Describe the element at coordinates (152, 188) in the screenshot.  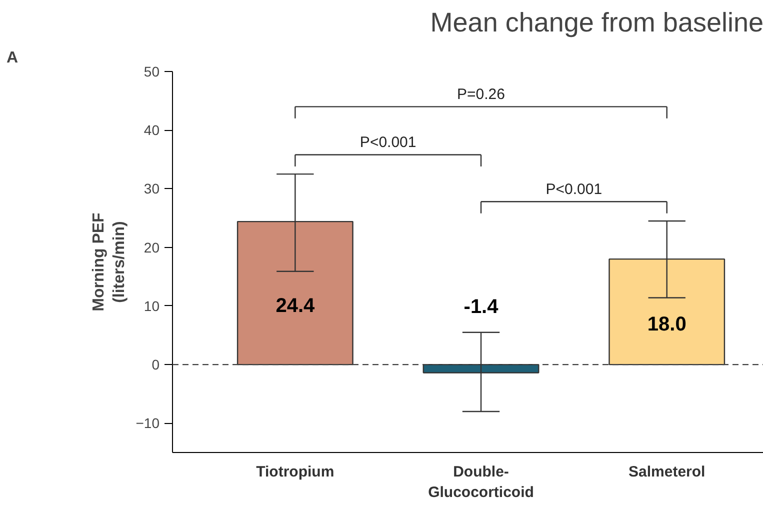
I see `y-tick-label: 30` at that location.